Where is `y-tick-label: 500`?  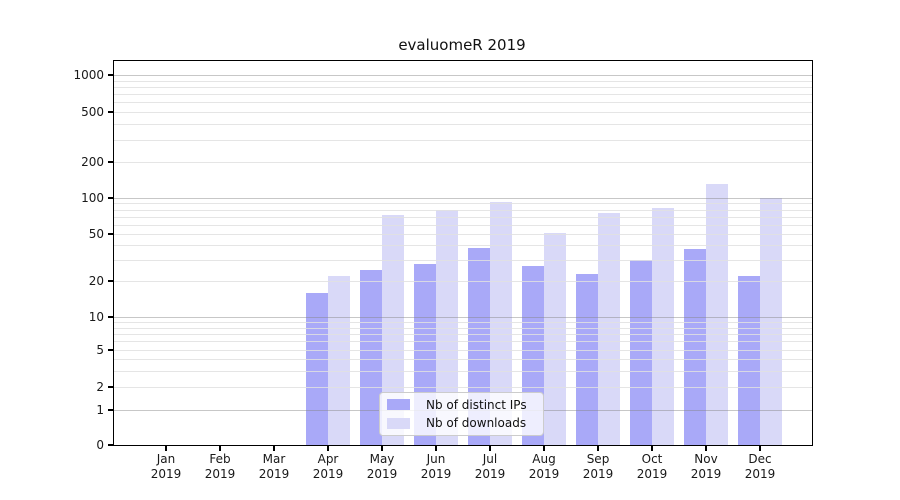
y-tick-label: 500 is located at coordinates (92, 111).